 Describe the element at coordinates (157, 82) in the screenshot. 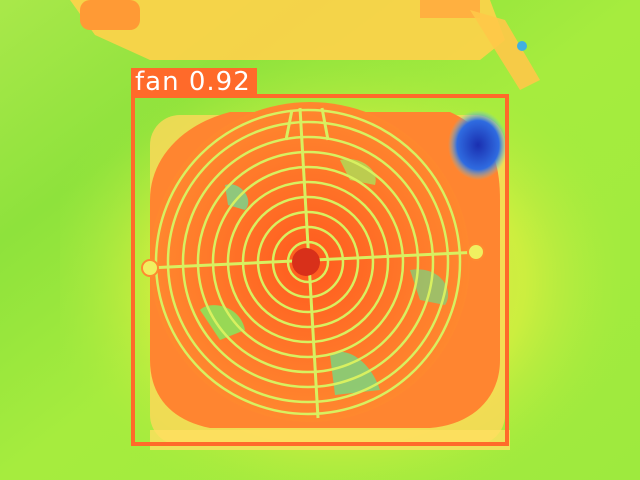

I see `detection-class: fan` at that location.